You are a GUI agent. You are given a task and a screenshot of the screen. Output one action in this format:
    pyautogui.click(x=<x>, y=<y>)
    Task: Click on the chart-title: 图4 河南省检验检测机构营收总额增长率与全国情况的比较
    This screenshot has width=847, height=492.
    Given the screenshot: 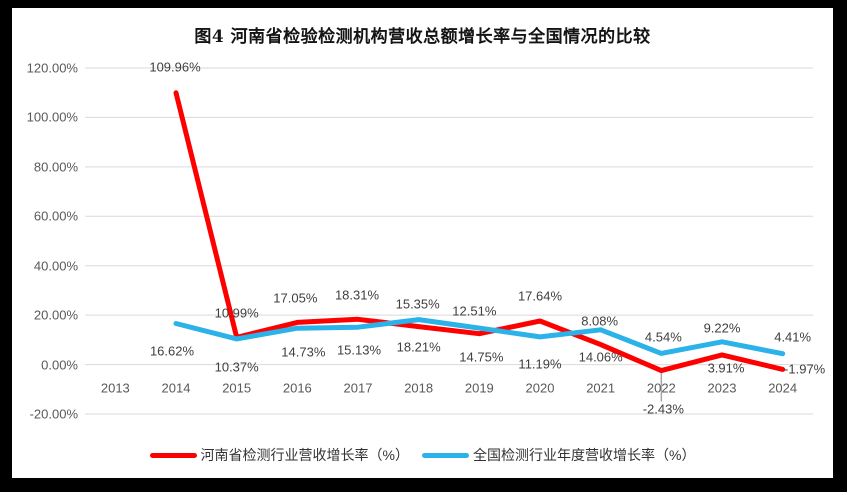 What is the action you would take?
    pyautogui.click(x=422, y=37)
    